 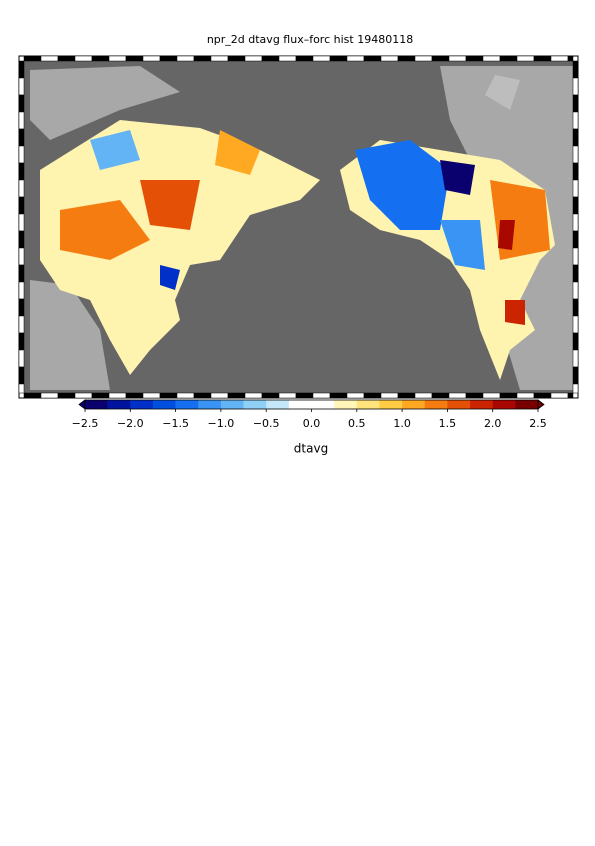 I want to click on island, so click(x=502, y=92).